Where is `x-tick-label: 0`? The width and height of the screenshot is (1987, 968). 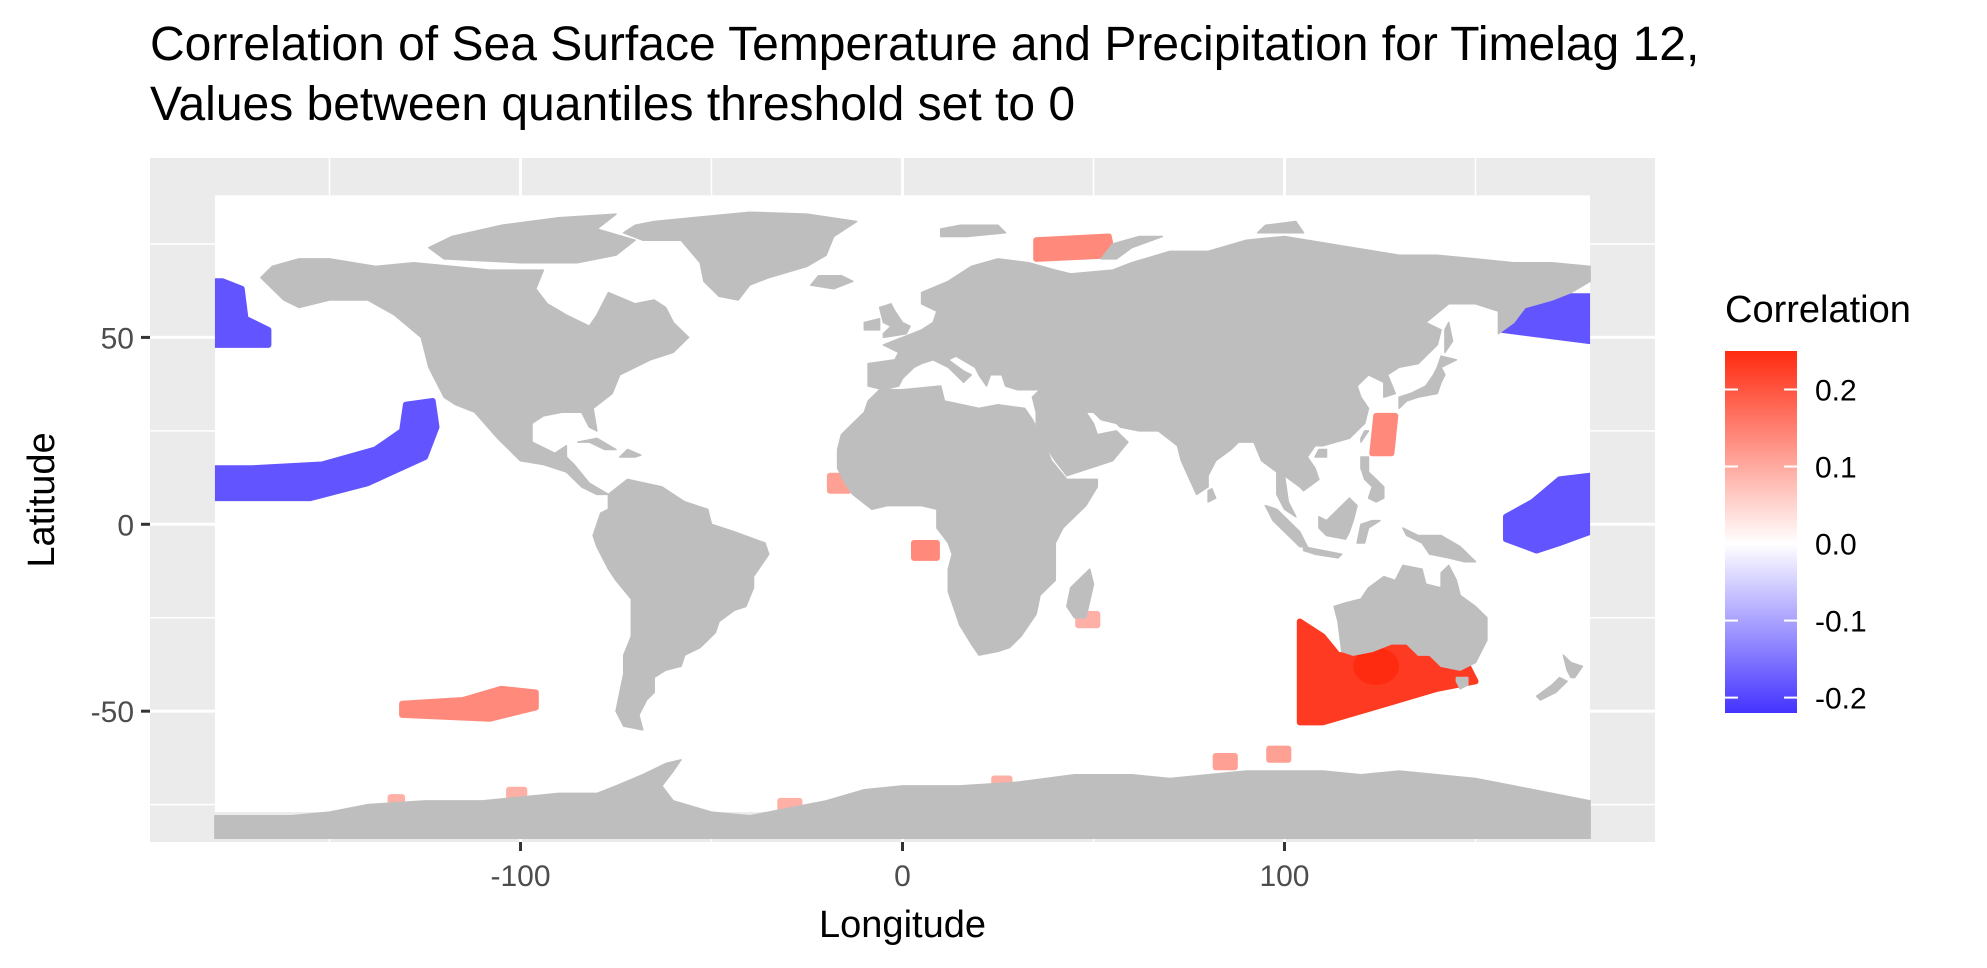 x-tick-label: 0 is located at coordinates (902, 876).